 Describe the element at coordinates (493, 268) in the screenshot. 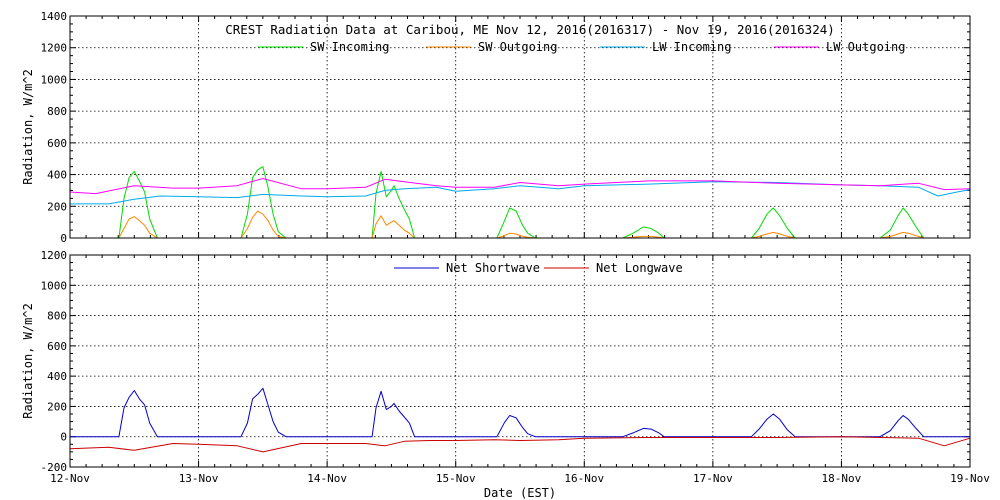

I see `legend-label: Net Shortwave` at that location.